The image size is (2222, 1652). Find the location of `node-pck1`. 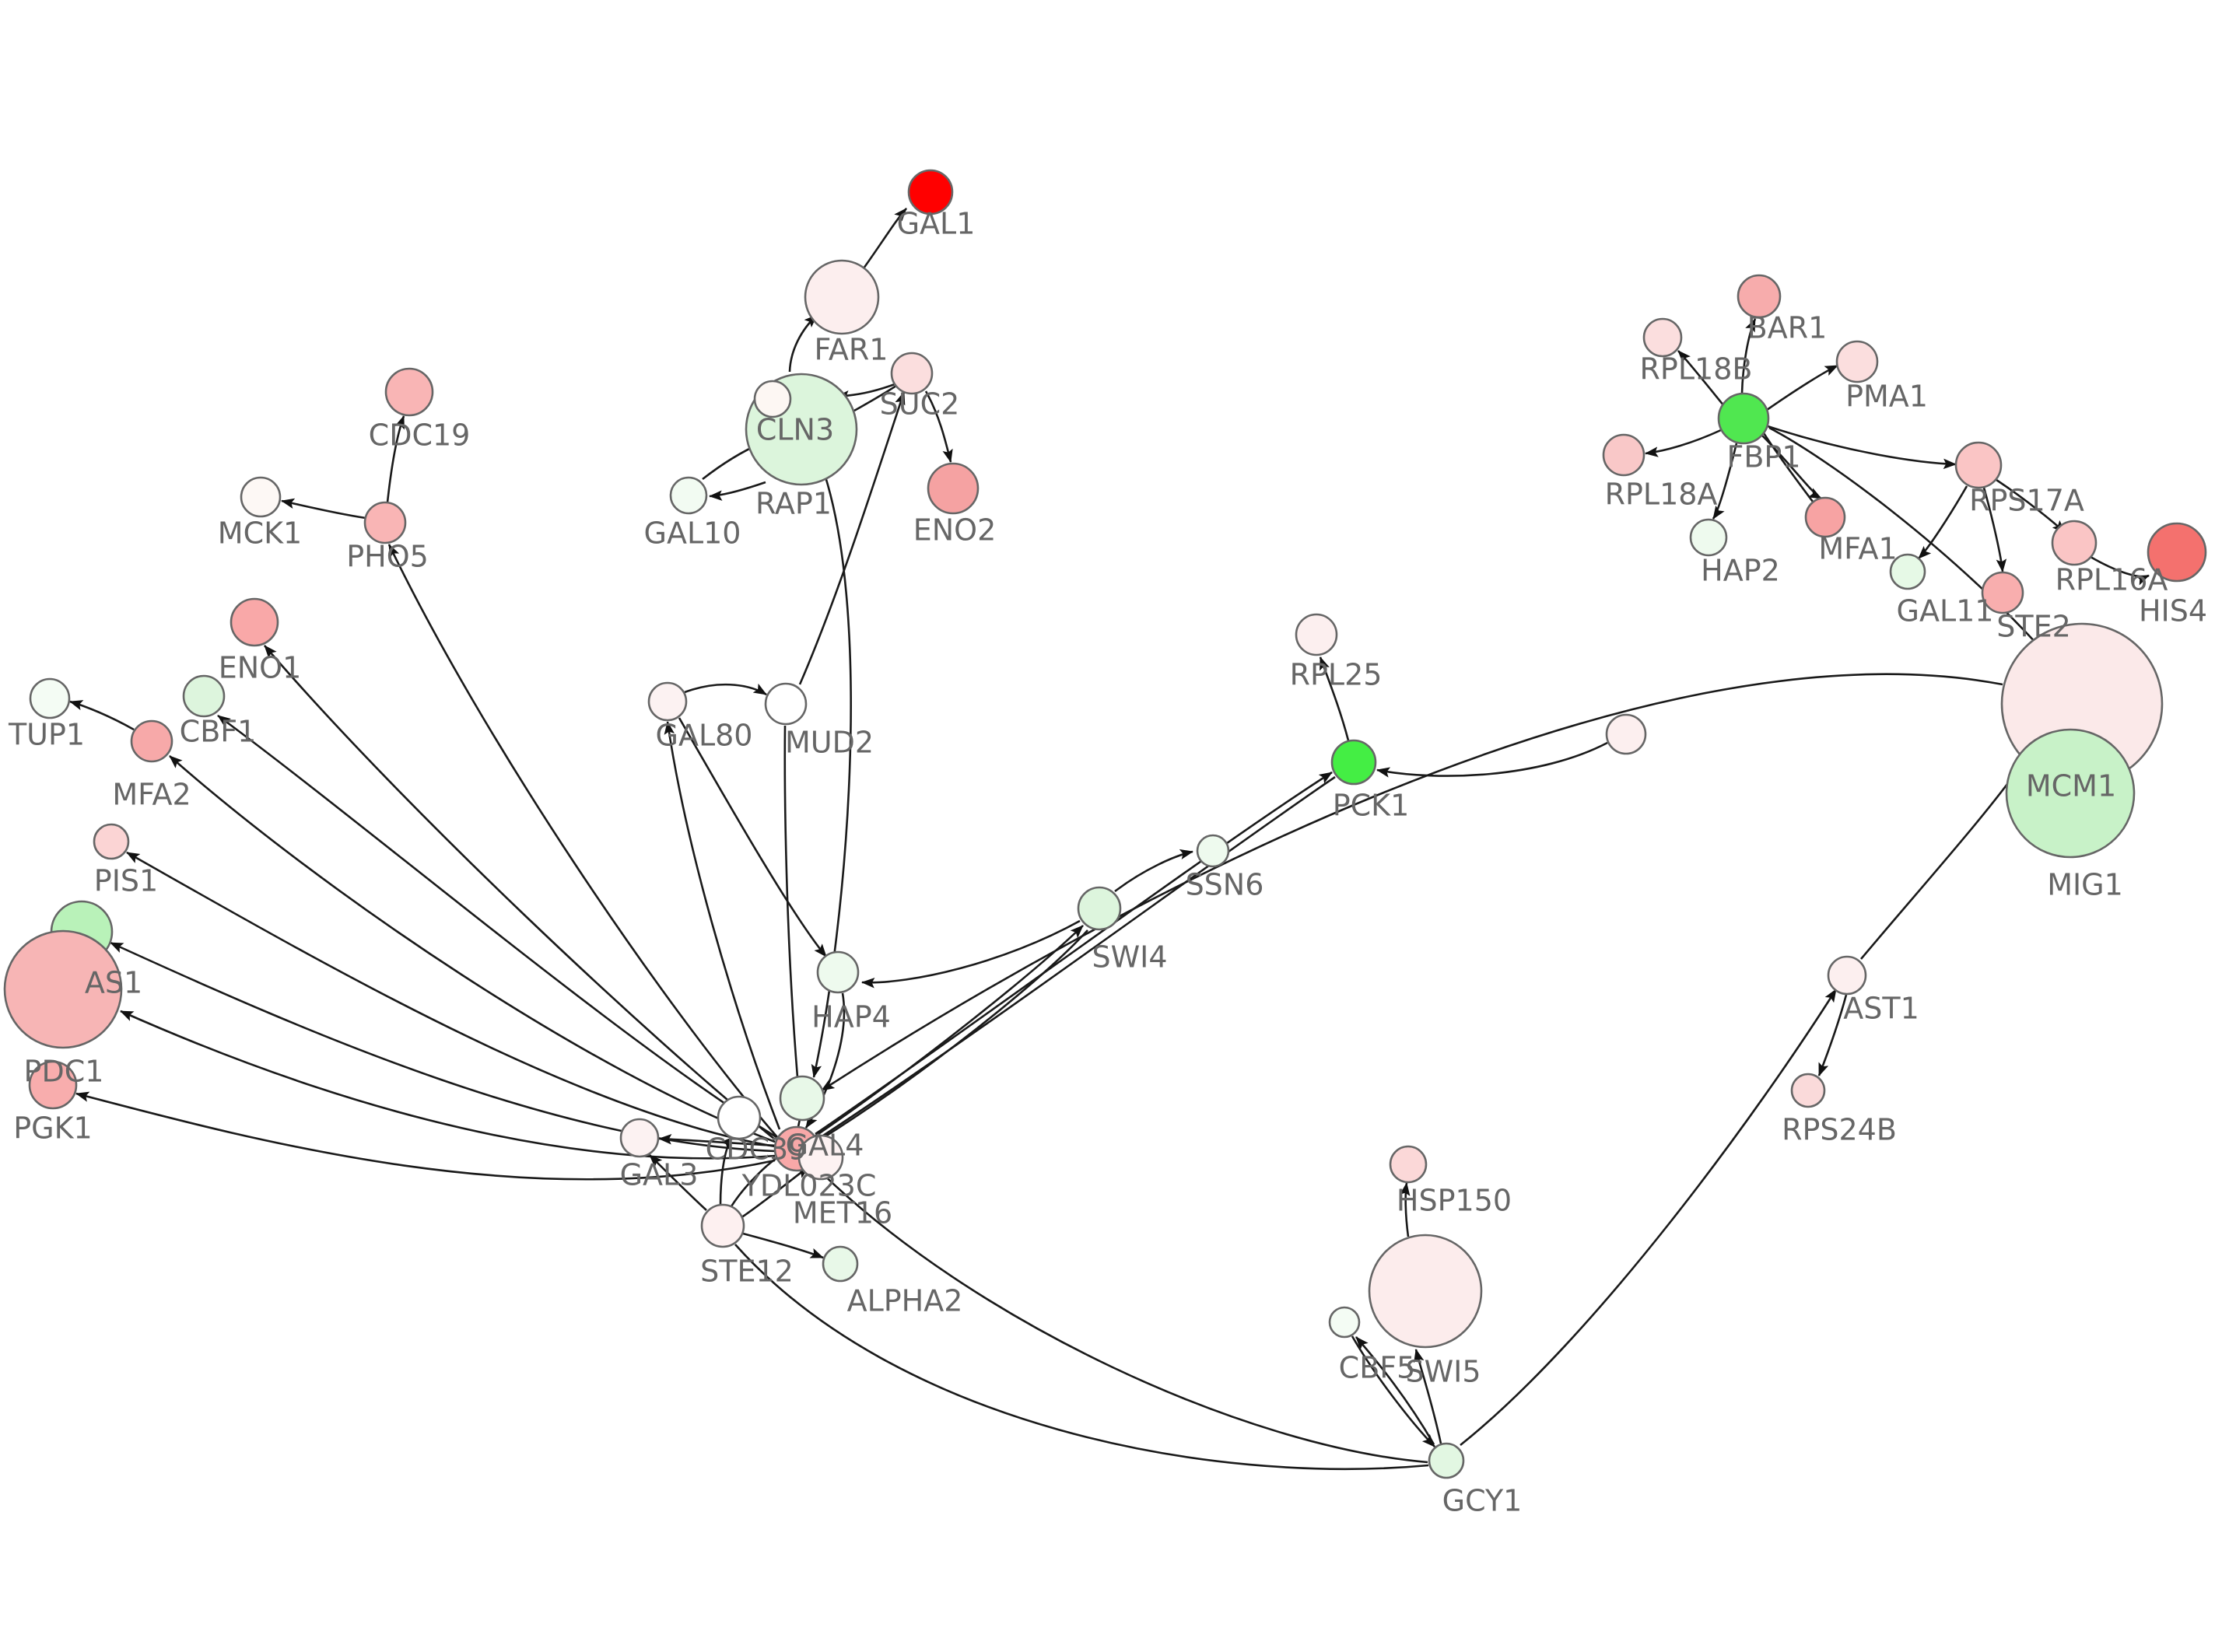

node-pck1 is located at coordinates (1353, 762).